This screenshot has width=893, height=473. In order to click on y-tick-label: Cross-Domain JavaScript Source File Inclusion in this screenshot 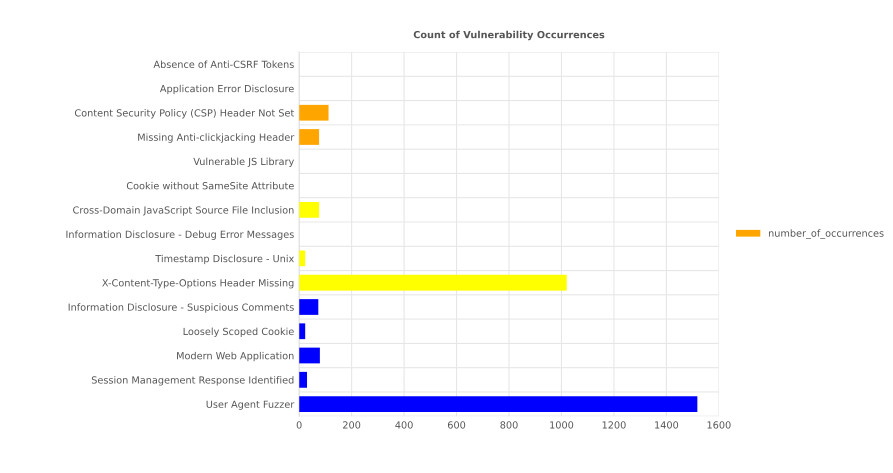, I will do `click(183, 211)`.